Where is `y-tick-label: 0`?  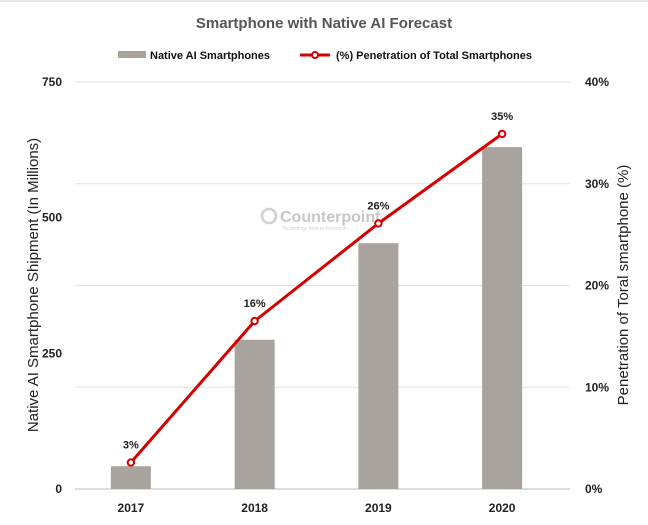 y-tick-label: 0 is located at coordinates (58, 489).